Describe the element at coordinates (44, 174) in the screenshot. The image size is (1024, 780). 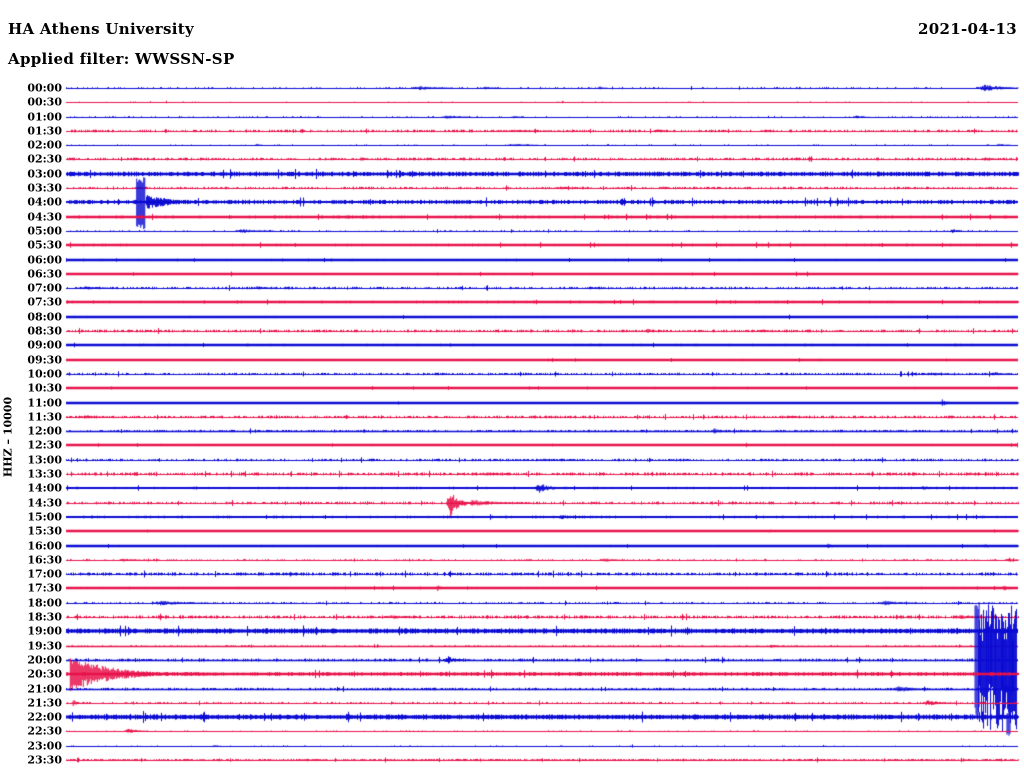
I see `time-label: 03:00` at that location.